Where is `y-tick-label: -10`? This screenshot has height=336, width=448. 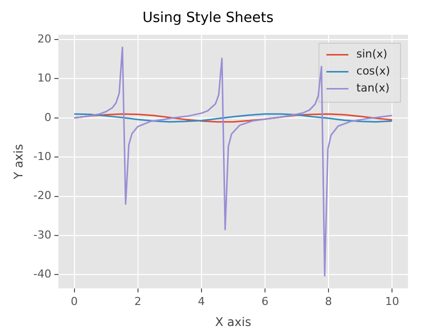
y-tick-label: -10 is located at coordinates (42, 156).